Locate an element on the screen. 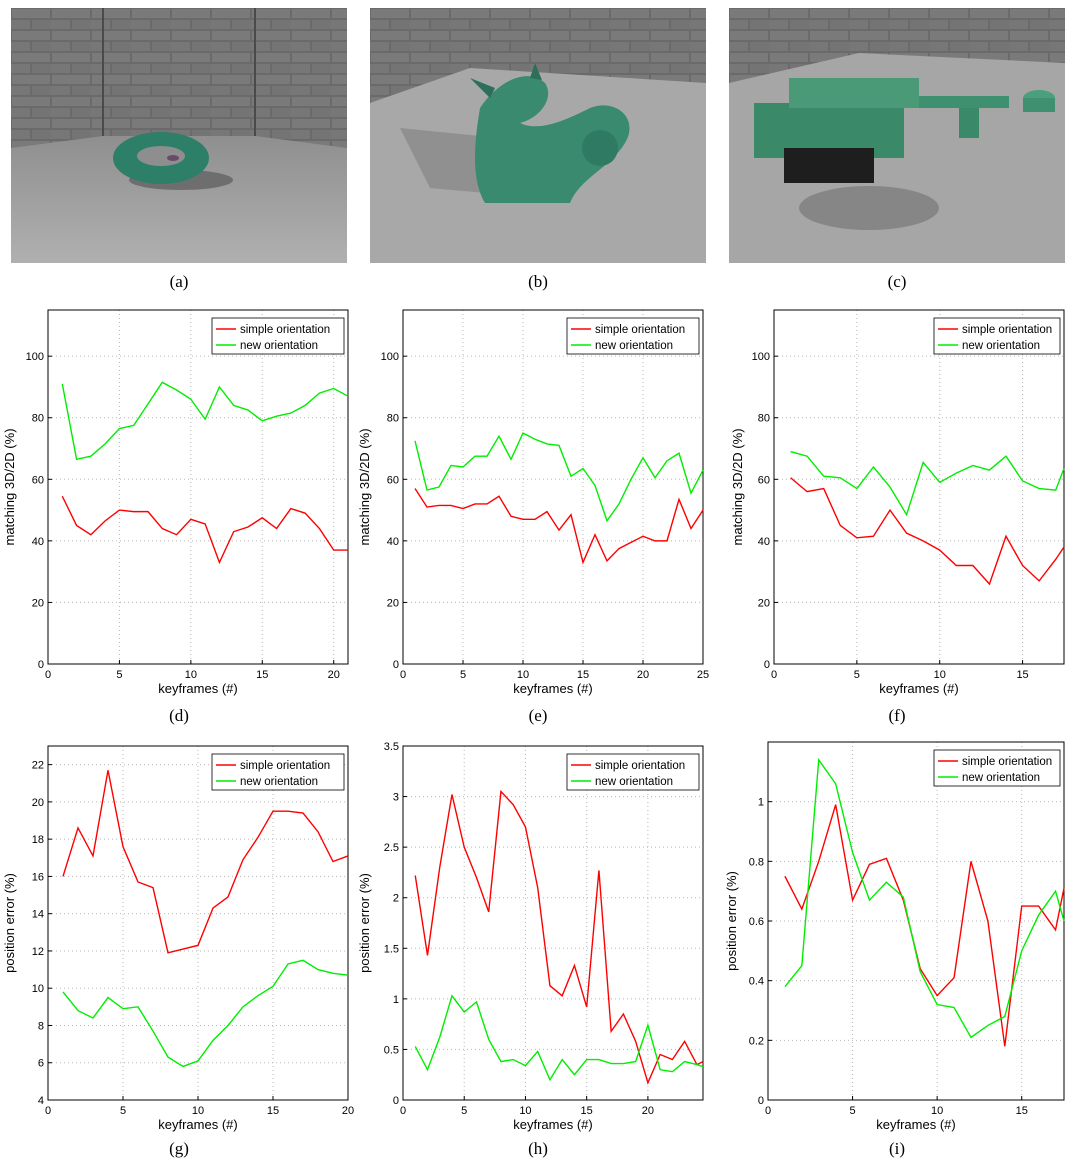  y-tick-label: 3 is located at coordinates (396, 798).